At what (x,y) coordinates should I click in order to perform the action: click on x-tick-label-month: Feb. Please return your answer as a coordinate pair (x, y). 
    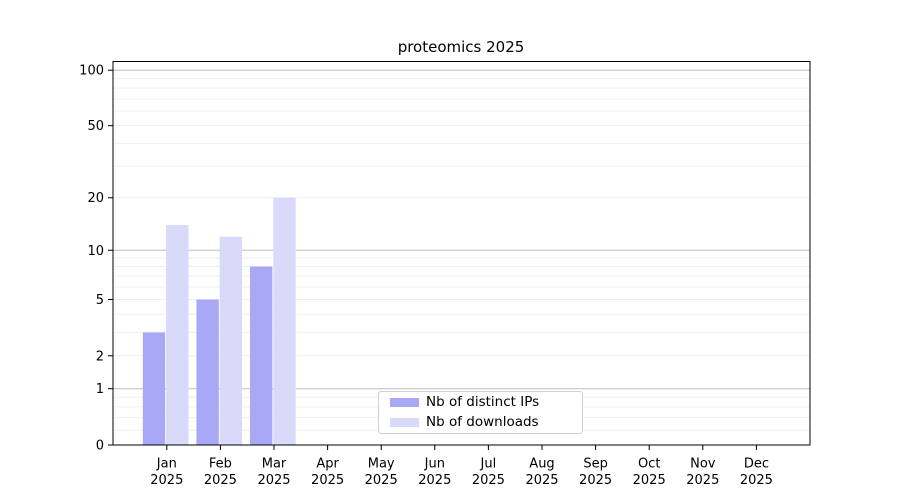
    Looking at the image, I should click on (220, 464).